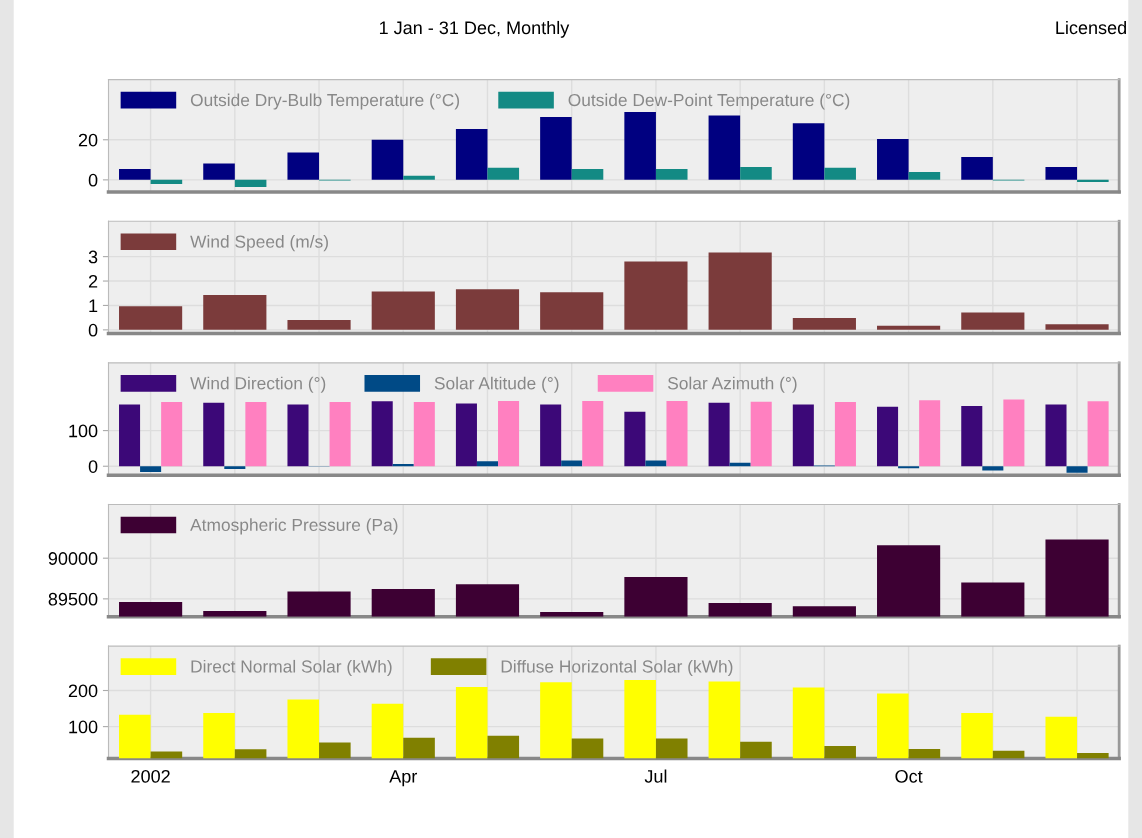 The height and width of the screenshot is (838, 1142). I want to click on x-tick-label: Oct, so click(909, 776).